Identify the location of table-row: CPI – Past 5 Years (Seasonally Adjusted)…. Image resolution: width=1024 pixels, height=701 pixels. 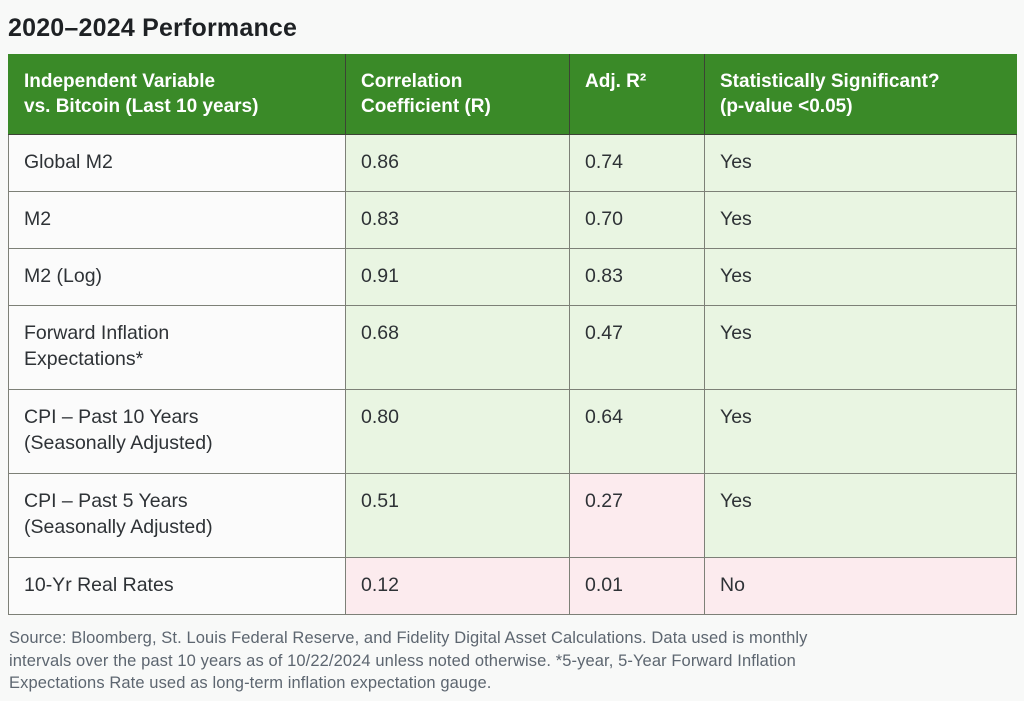
(512, 515).